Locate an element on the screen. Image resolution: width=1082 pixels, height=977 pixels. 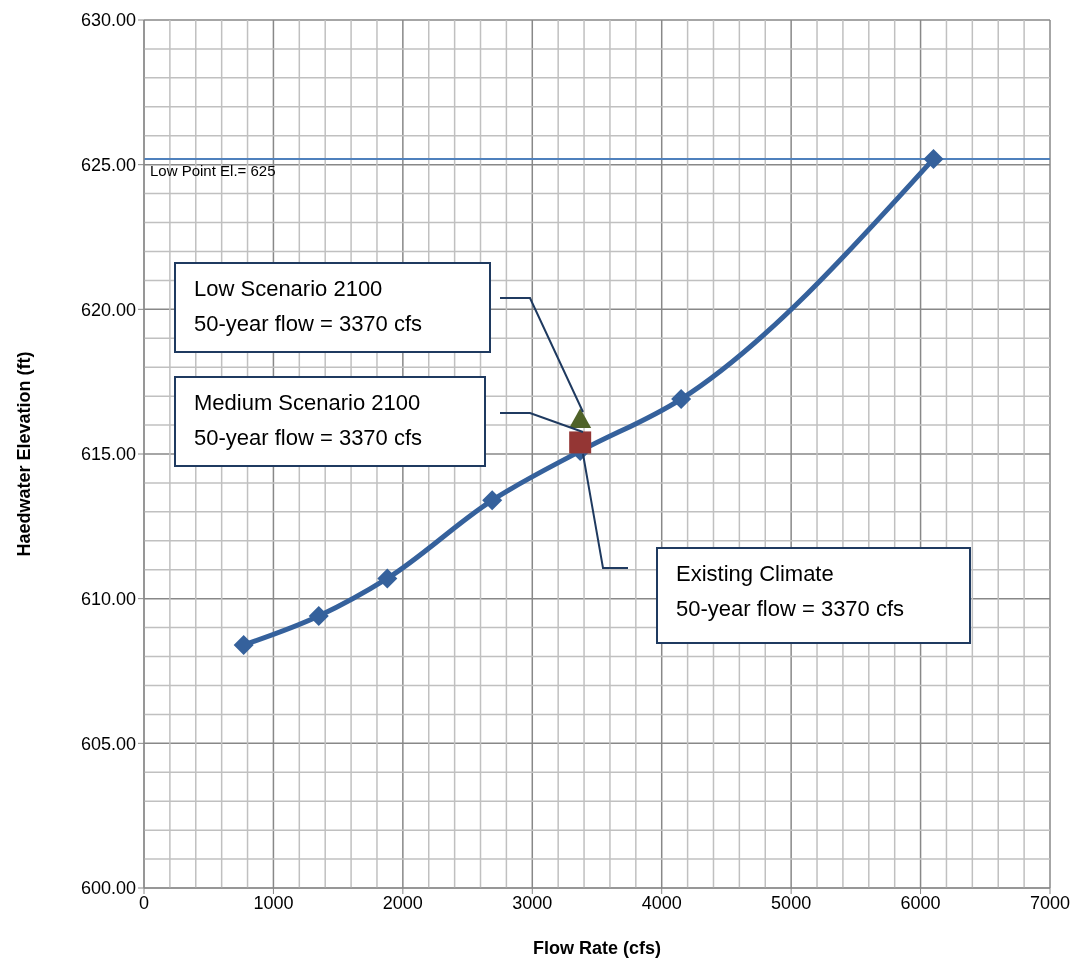
y-tick-label: 630.00 is located at coordinates (108, 20).